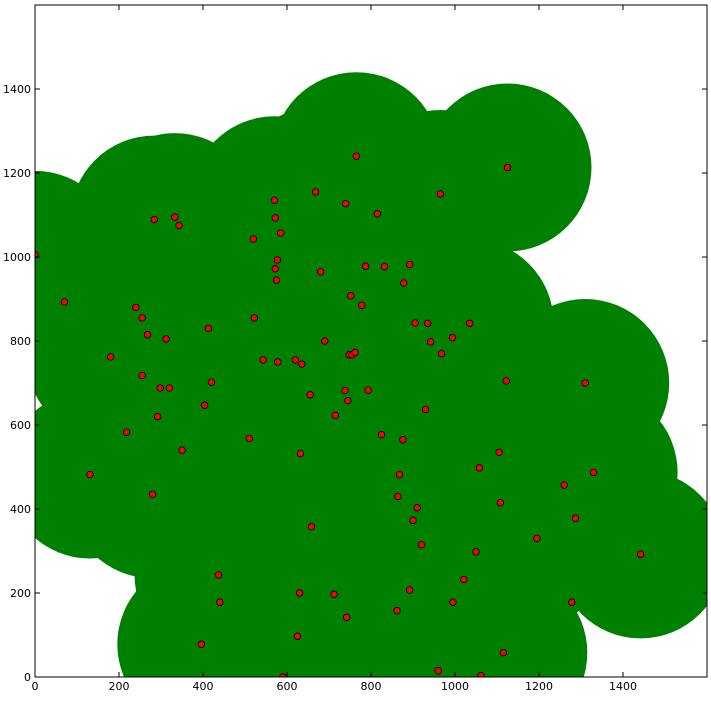 This screenshot has height=703, width=711. What do you see at coordinates (35, 686) in the screenshot?
I see `x-tick-label: 0` at bounding box center [35, 686].